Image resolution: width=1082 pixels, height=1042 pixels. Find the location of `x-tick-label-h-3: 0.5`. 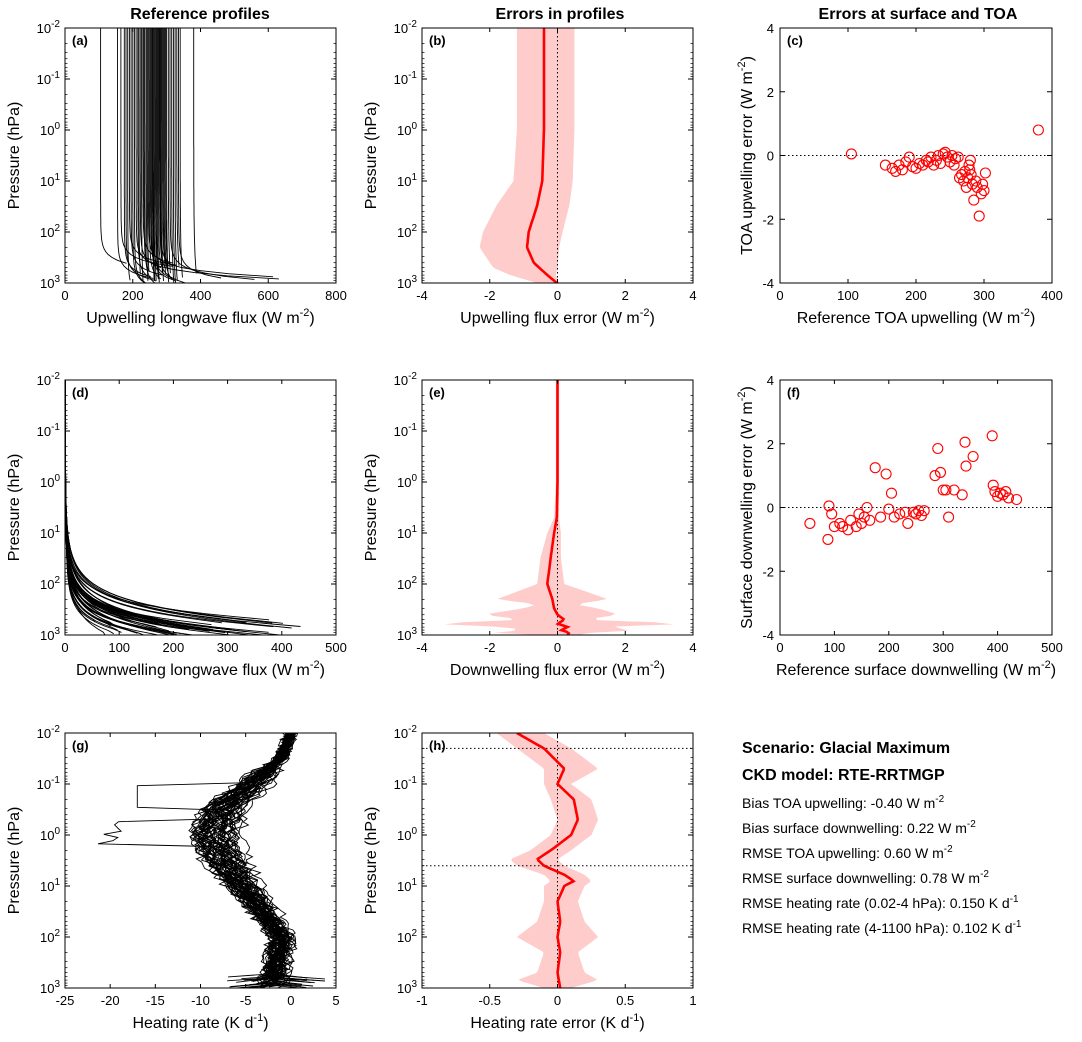

x-tick-label-h-3: 0.5 is located at coordinates (625, 1000).